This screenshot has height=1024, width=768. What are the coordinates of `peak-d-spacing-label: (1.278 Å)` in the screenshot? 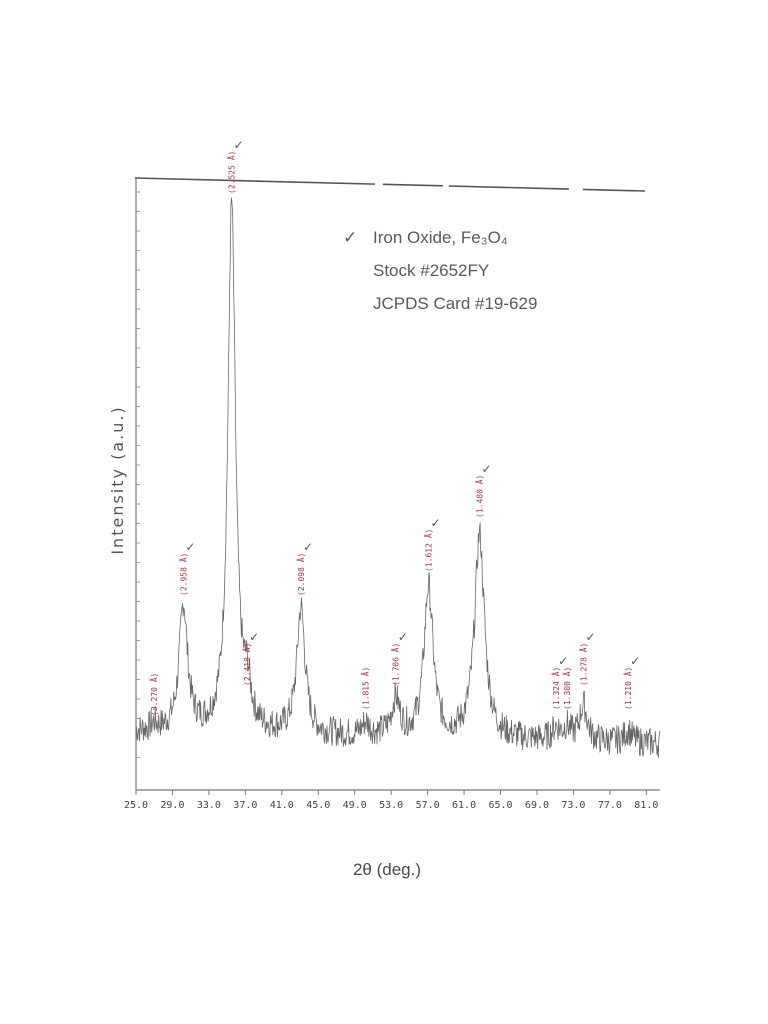 It's located at (582, 664).